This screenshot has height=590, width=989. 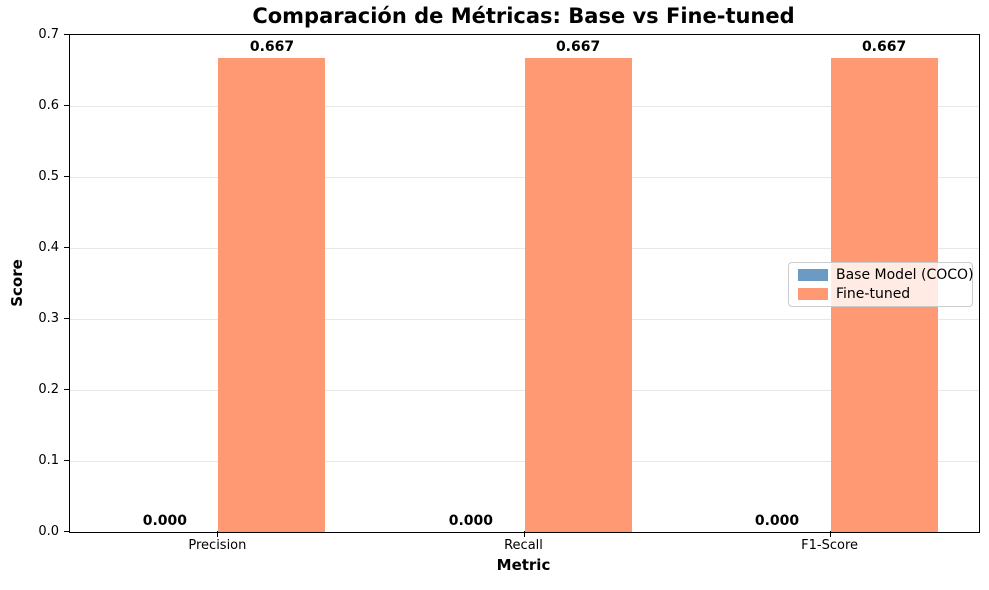 What do you see at coordinates (17, 283) in the screenshot?
I see `y-axis-label: Score` at bounding box center [17, 283].